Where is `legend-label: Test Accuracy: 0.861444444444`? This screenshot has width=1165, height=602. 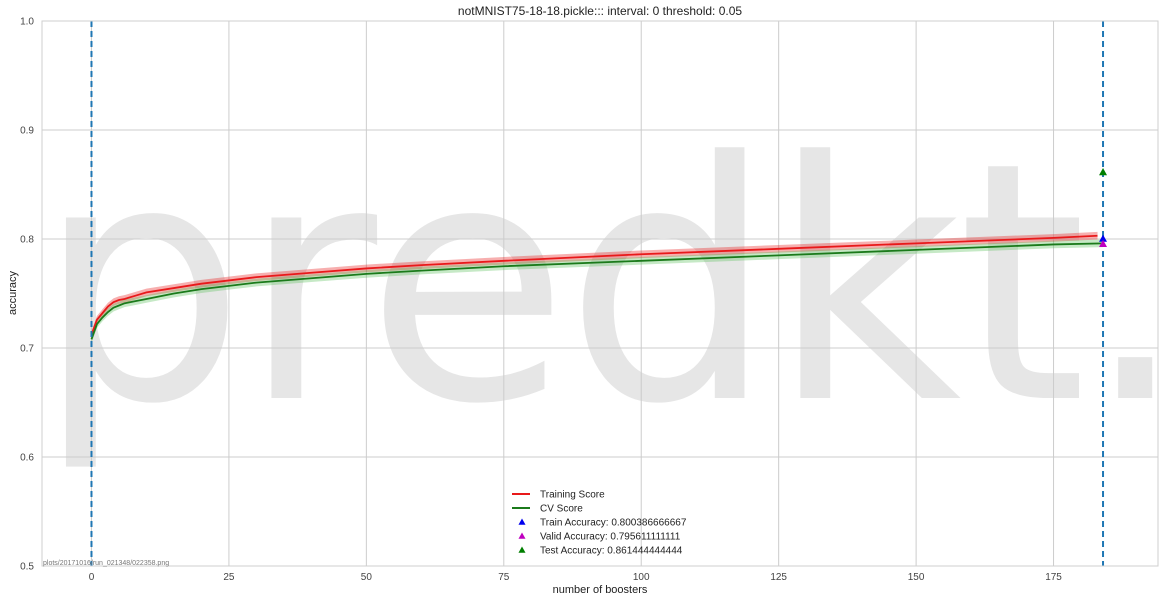
legend-label: Test Accuracy: 0.861444444444 is located at coordinates (611, 551).